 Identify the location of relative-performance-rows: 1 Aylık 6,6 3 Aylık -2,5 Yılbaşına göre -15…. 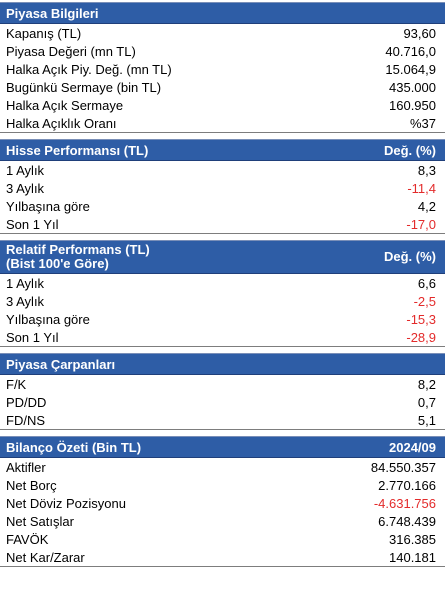
(222, 310).